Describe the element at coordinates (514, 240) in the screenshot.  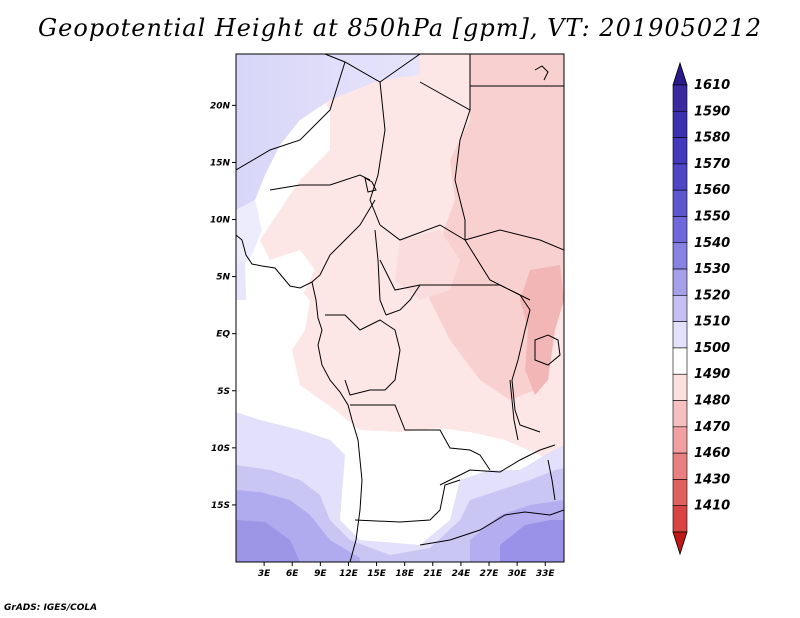
I see `border-sudan-southsudan` at that location.